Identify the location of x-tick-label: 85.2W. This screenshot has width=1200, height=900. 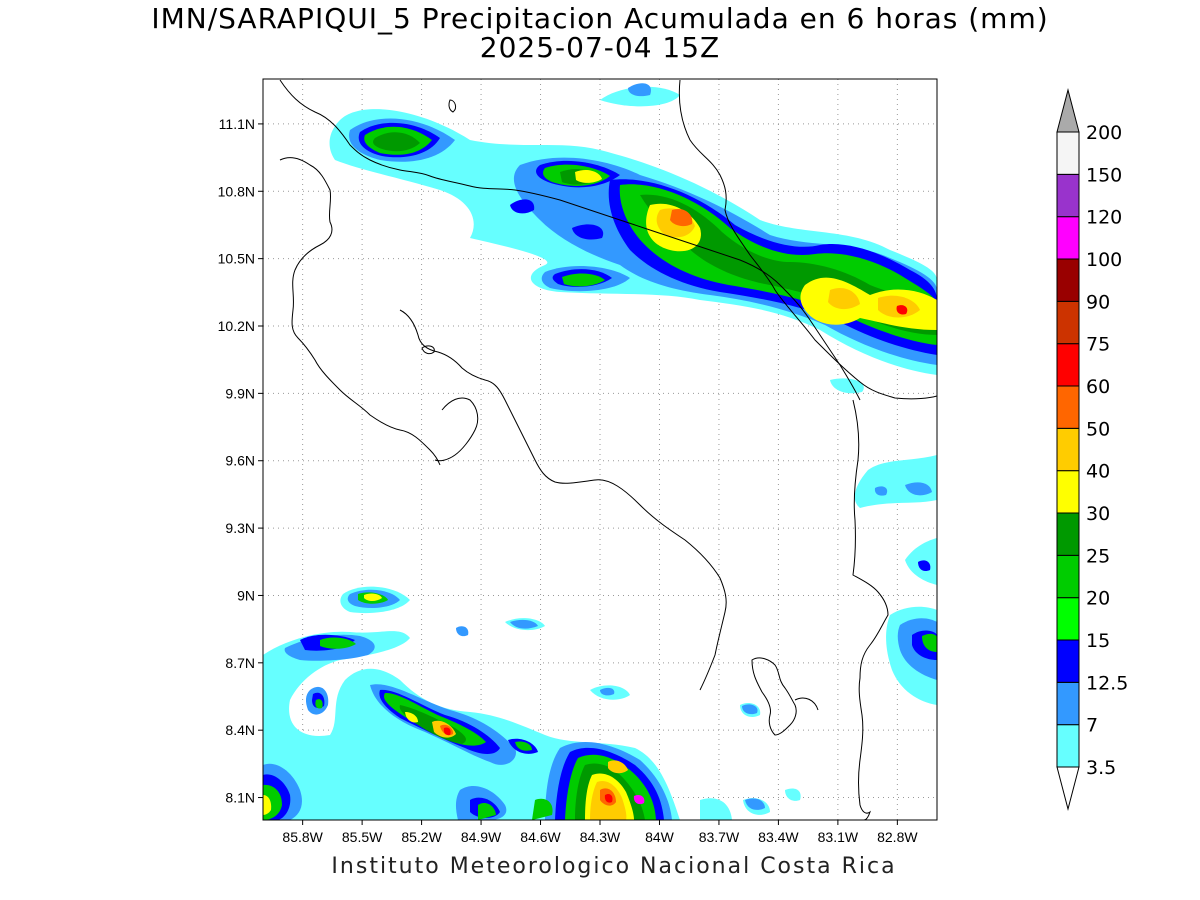
(421, 837).